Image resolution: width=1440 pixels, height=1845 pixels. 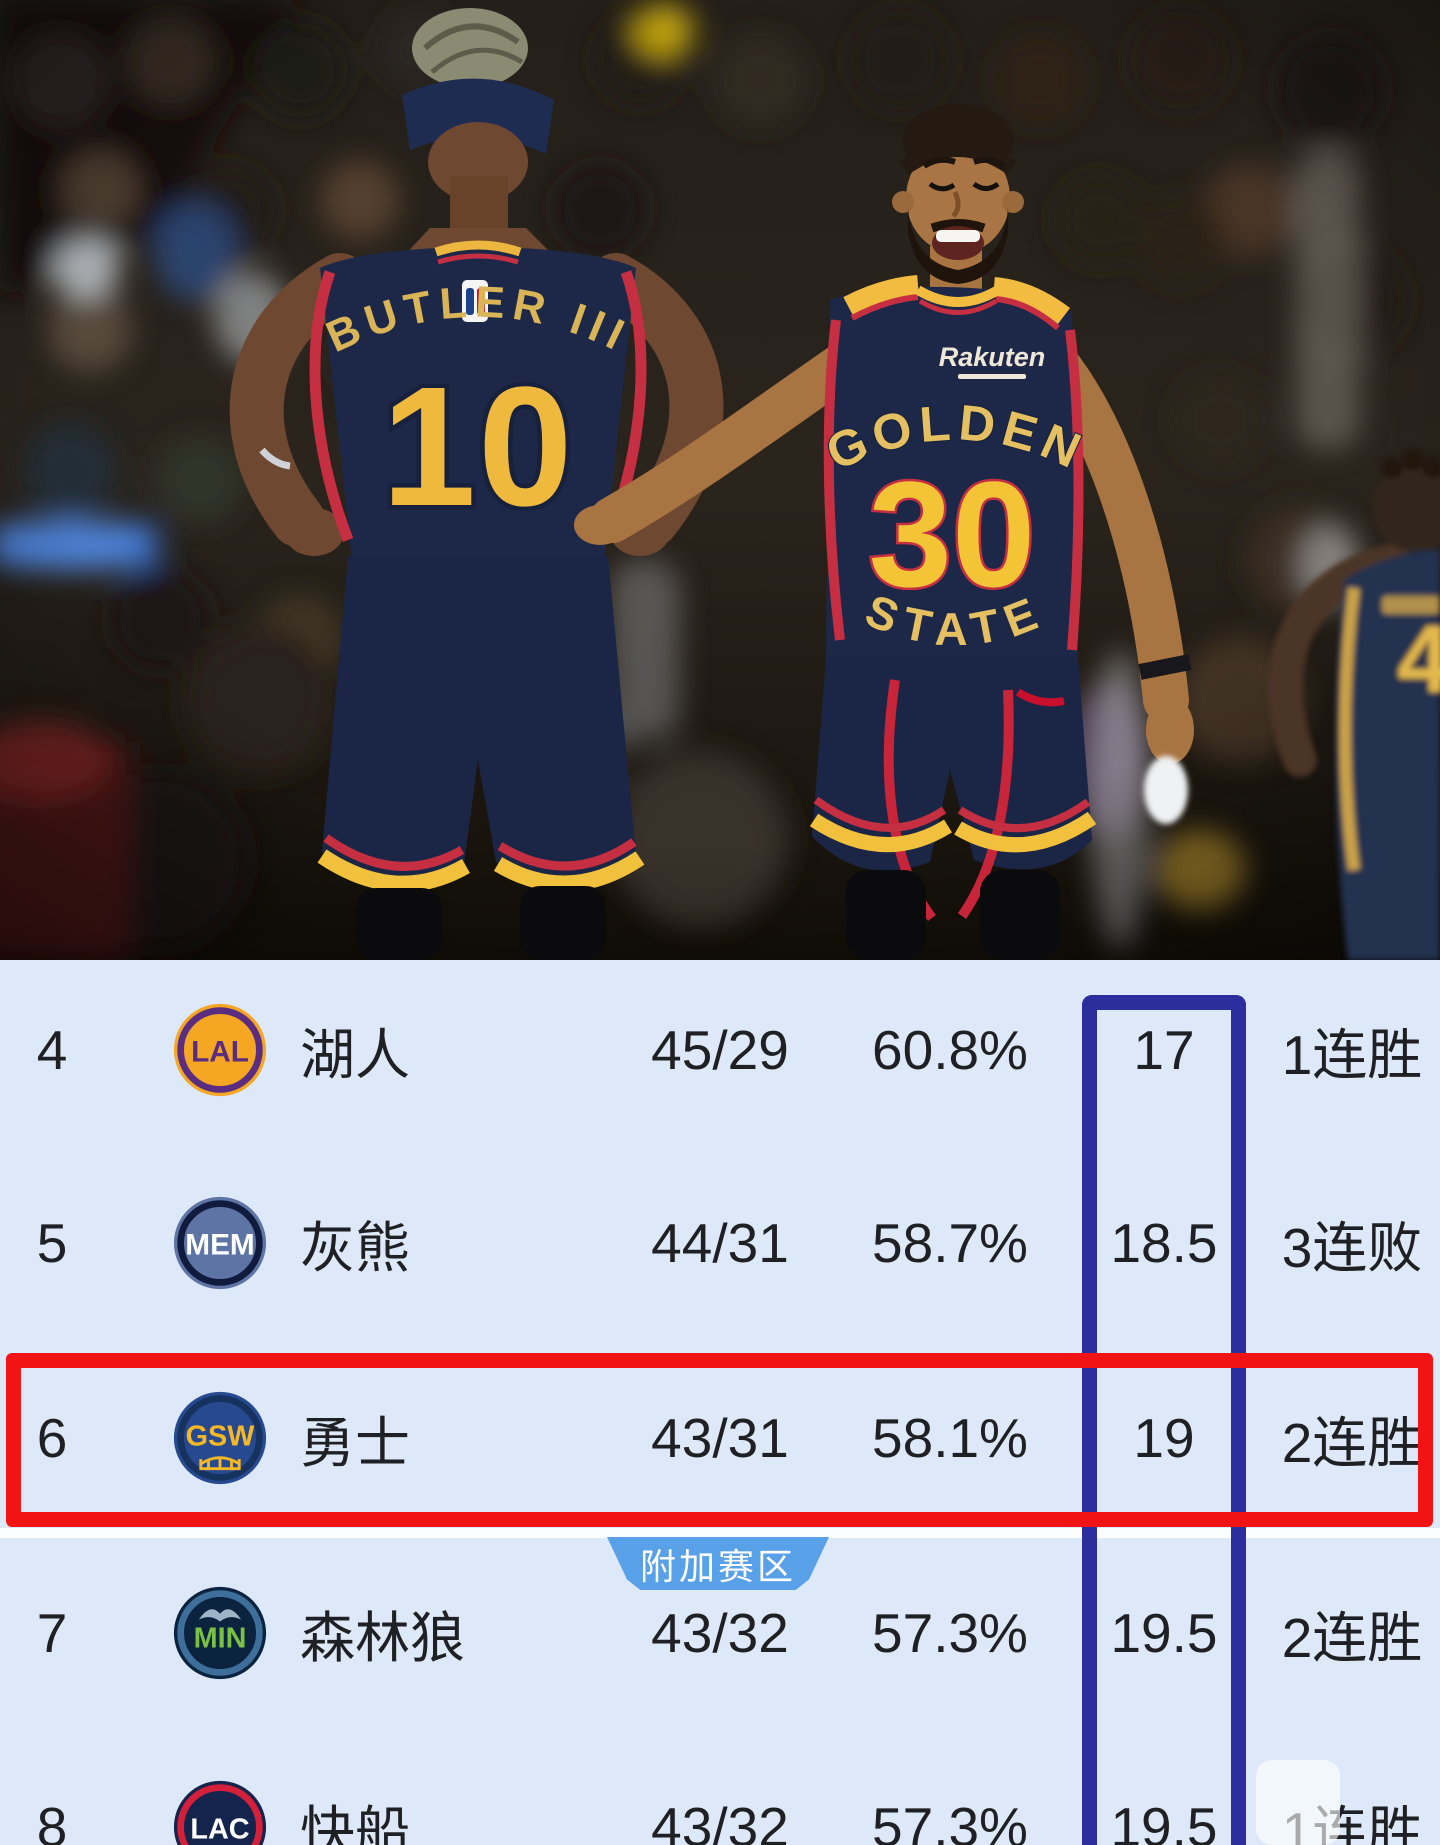 I want to click on rank-label: 7, so click(x=52, y=1633).